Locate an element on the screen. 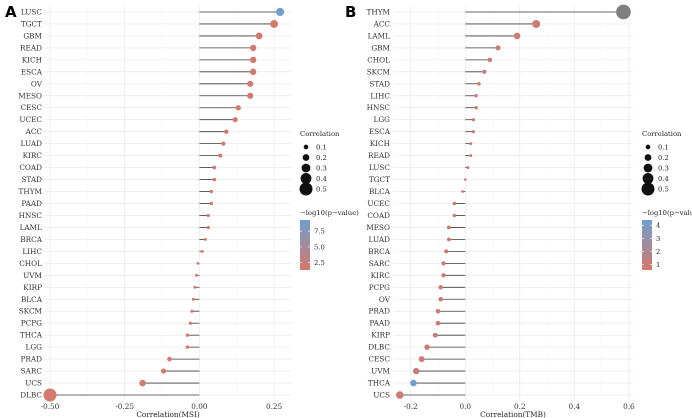  category-label: KIRC is located at coordinates (33, 155).